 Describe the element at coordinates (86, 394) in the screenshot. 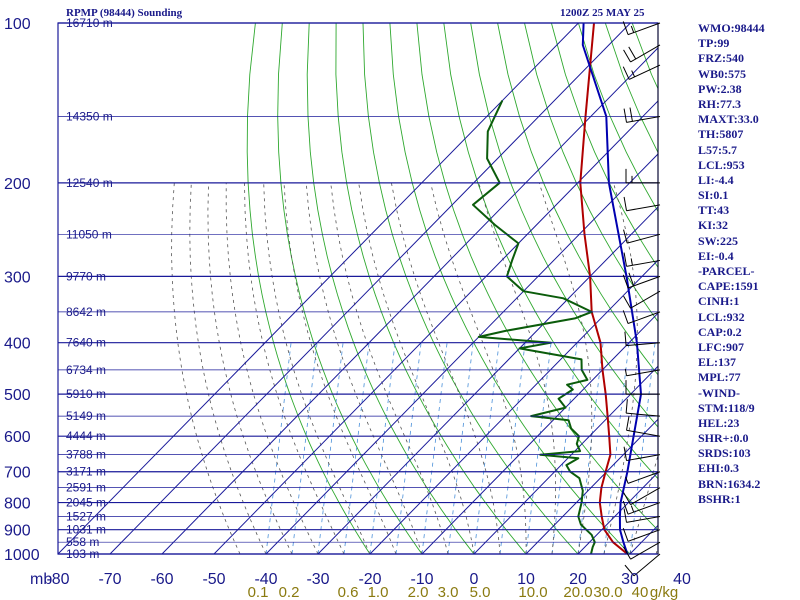

I see `height-label: 5910 m` at that location.